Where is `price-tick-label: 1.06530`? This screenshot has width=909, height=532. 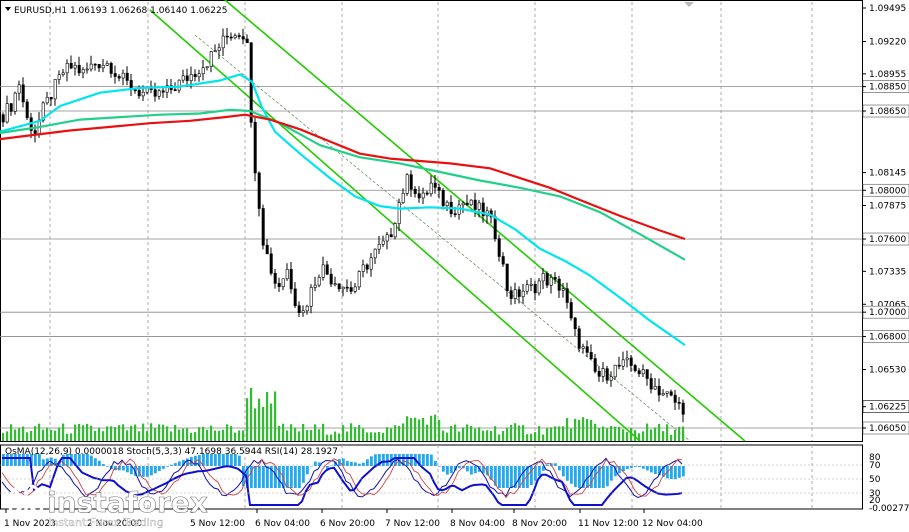
price-tick-label: 1.06530 is located at coordinates (887, 370).